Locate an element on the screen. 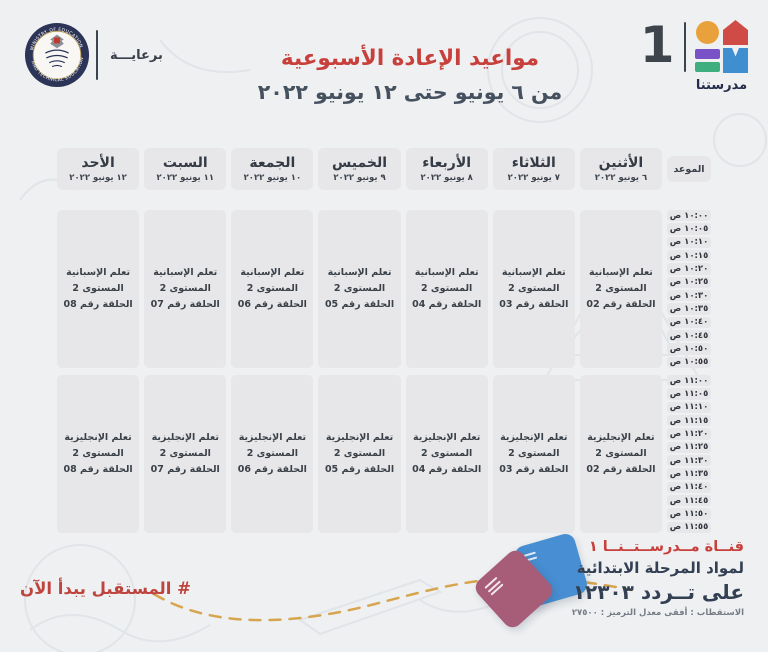  footer-hashtag: # المستقبل يبدأ الآن is located at coordinates (105, 588).